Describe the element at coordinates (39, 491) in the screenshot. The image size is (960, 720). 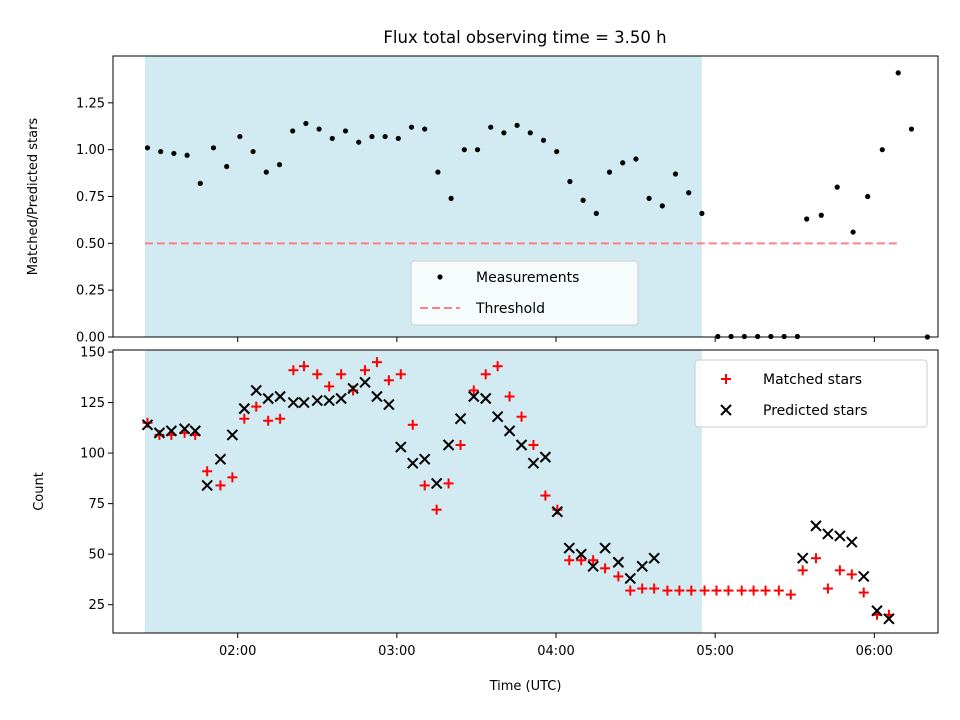
I see `bottom-ylabel: Count` at that location.